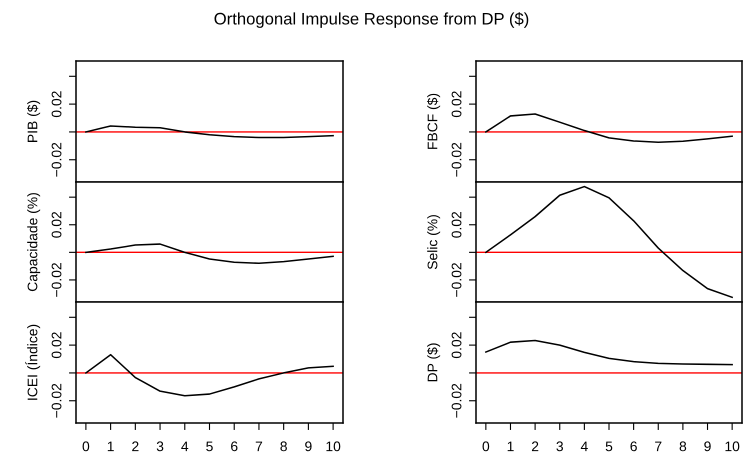 This screenshot has height=459, width=743. Describe the element at coordinates (33, 121) in the screenshot. I see `y-axis-title: PIB ($)` at that location.